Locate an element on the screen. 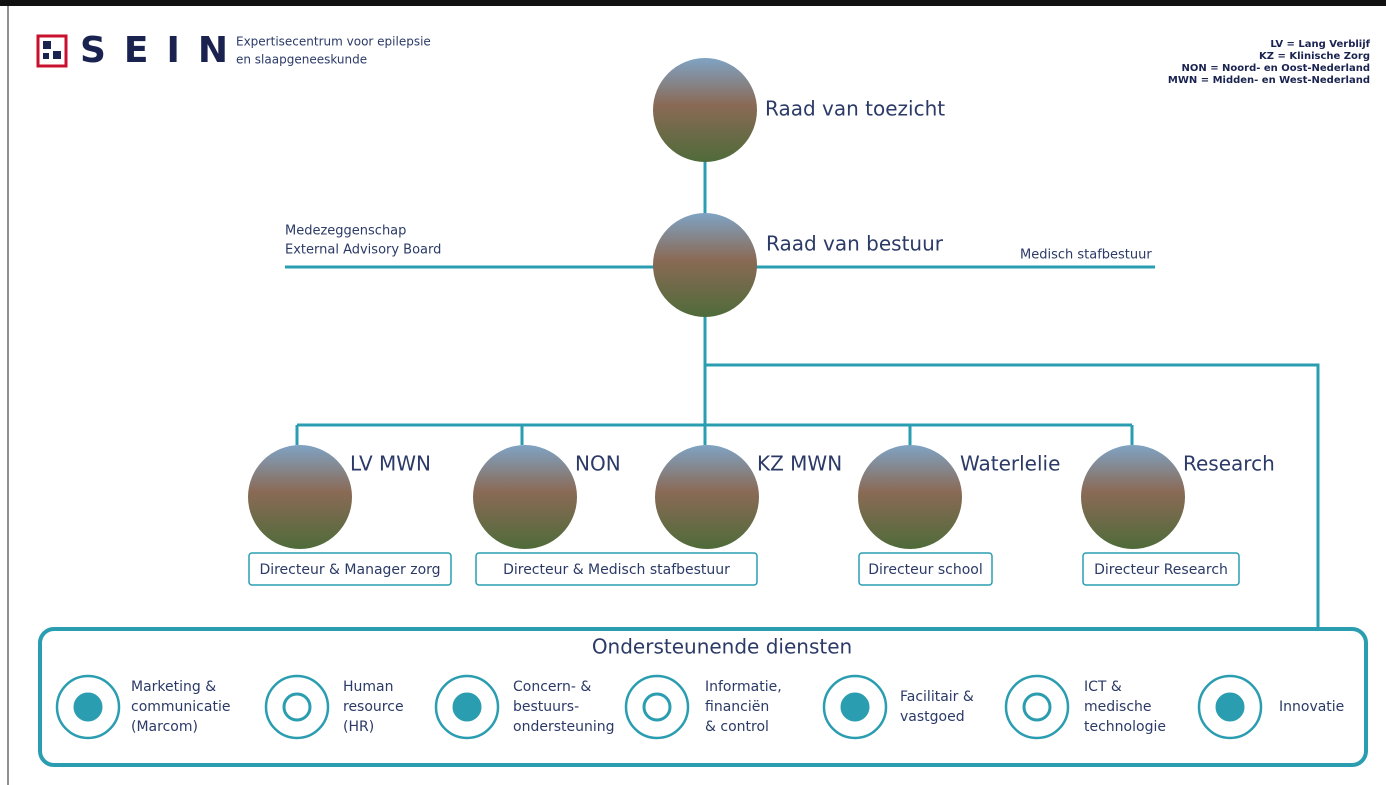 Image resolution: width=1386 pixels, height=785 pixels. service-label: Innovatie is located at coordinates (1311, 707).